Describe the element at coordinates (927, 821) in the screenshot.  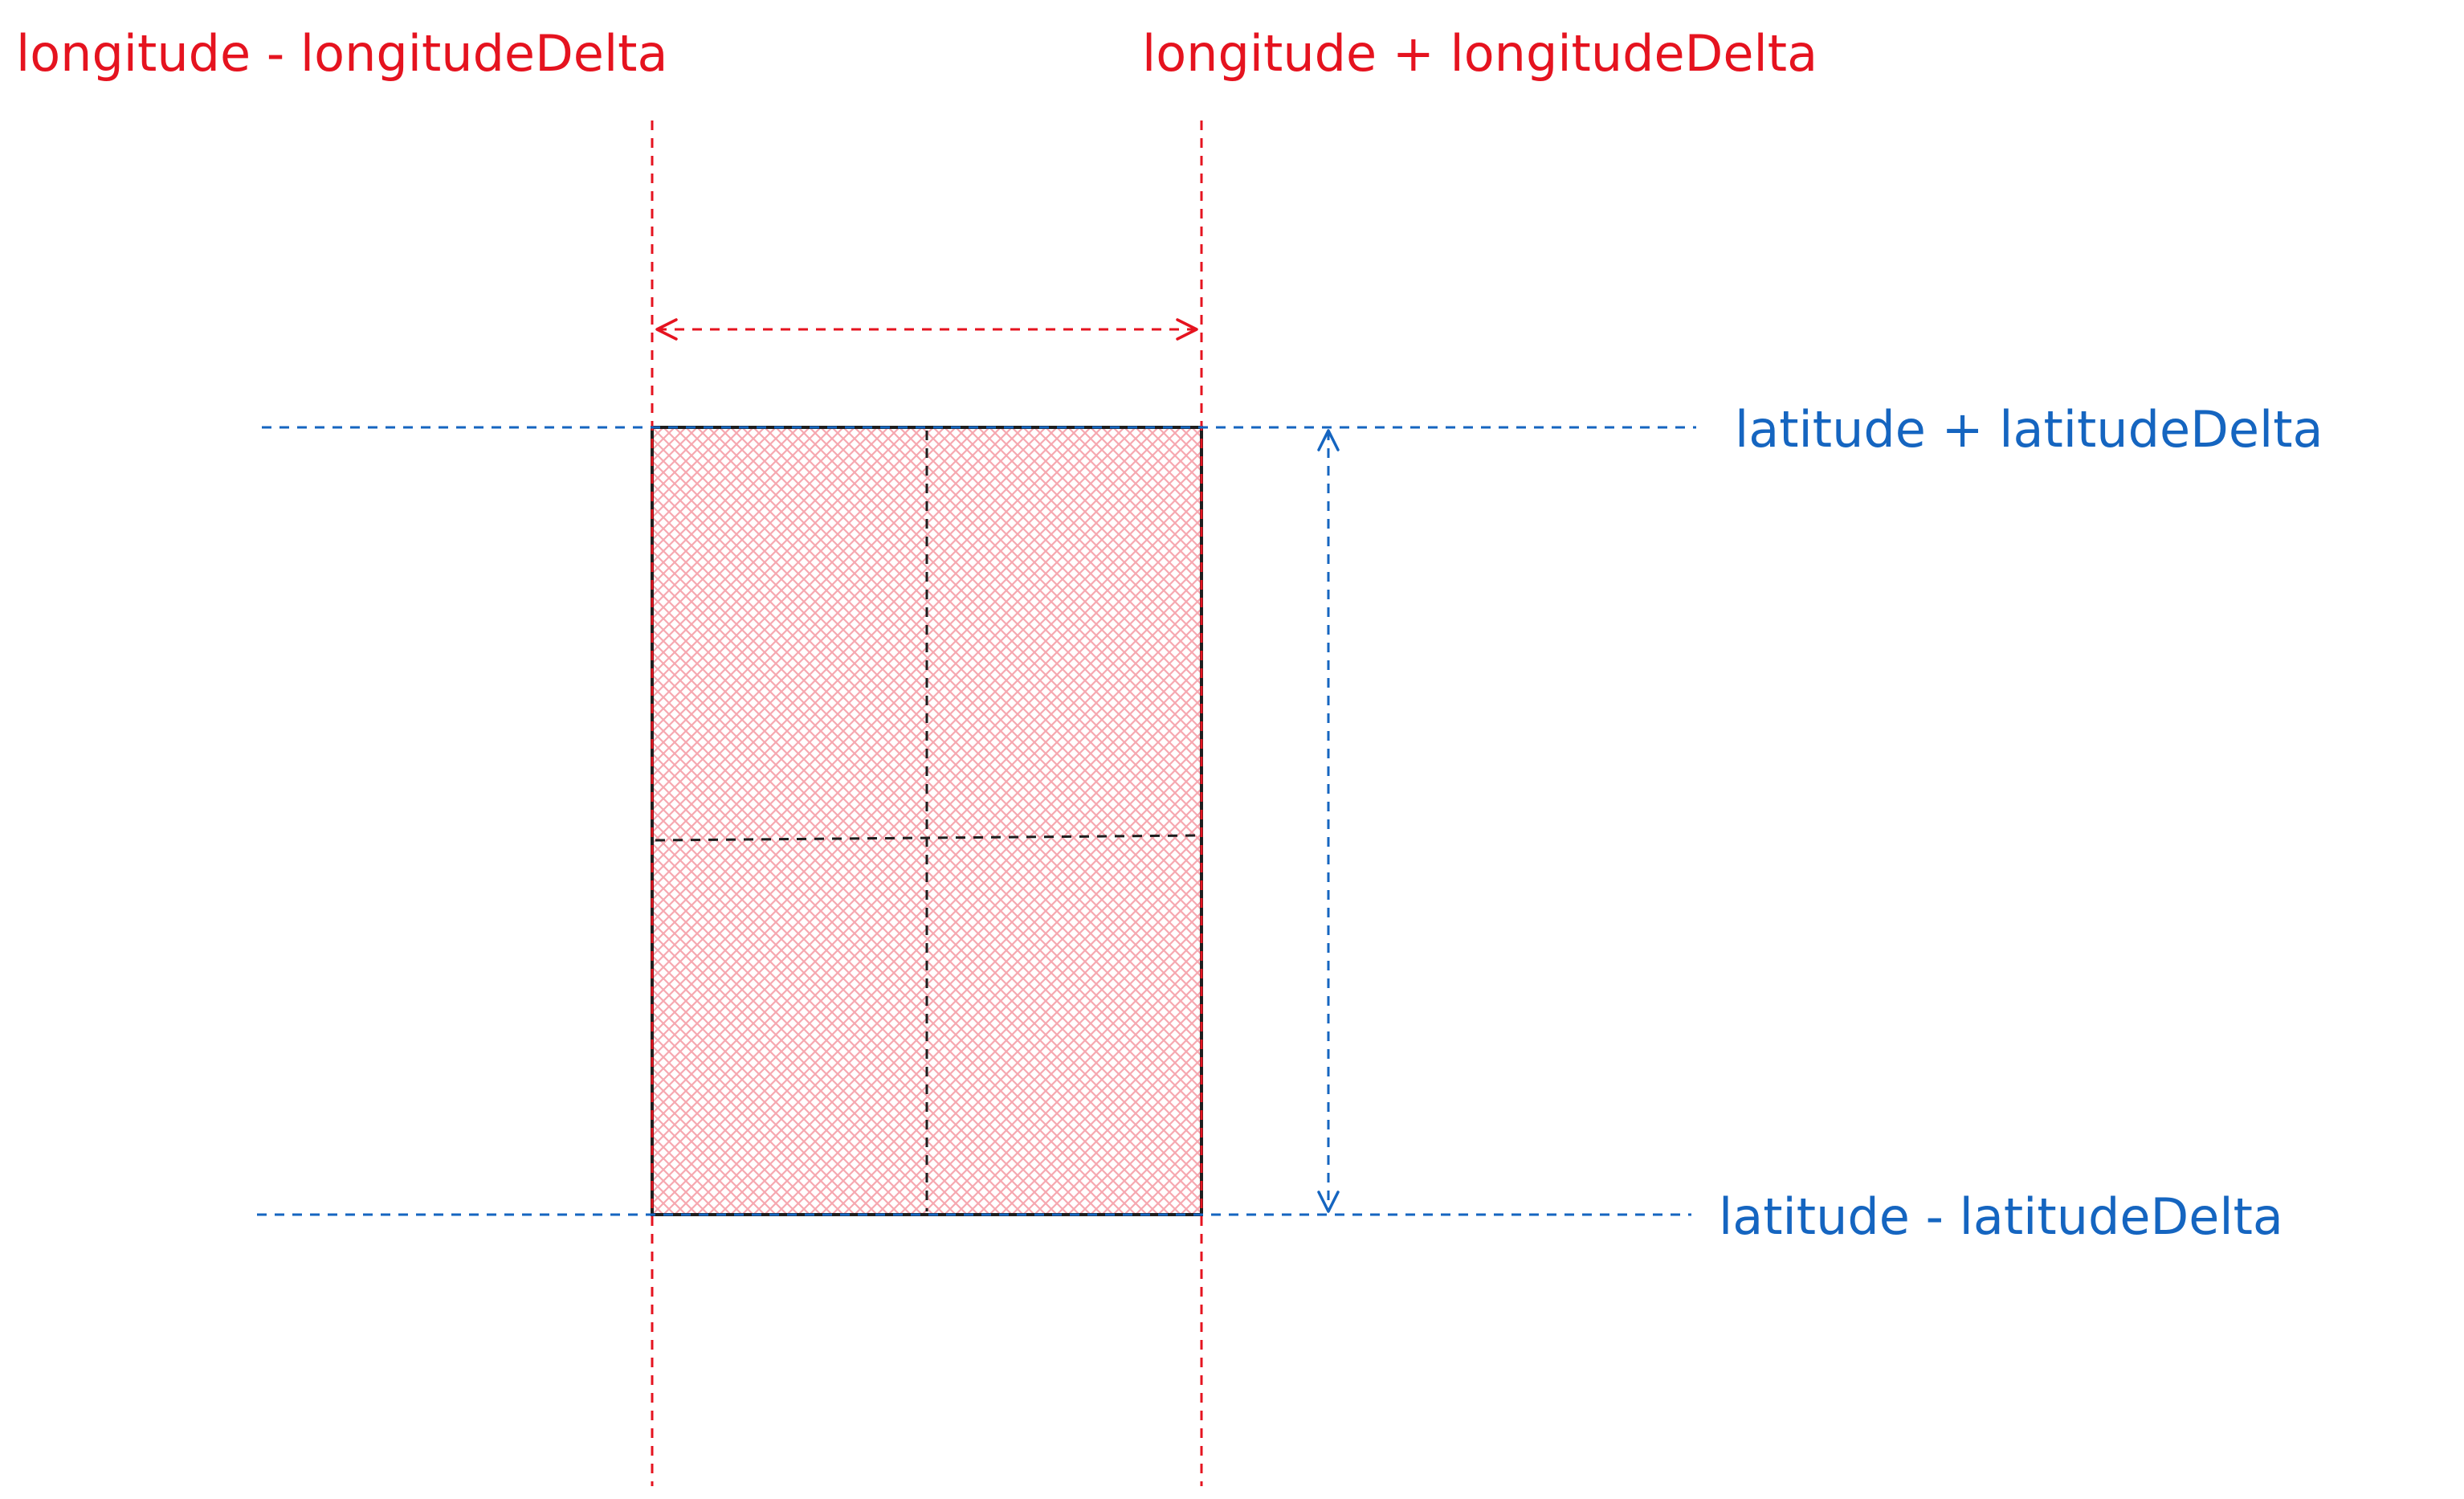
I see `region-border` at that location.